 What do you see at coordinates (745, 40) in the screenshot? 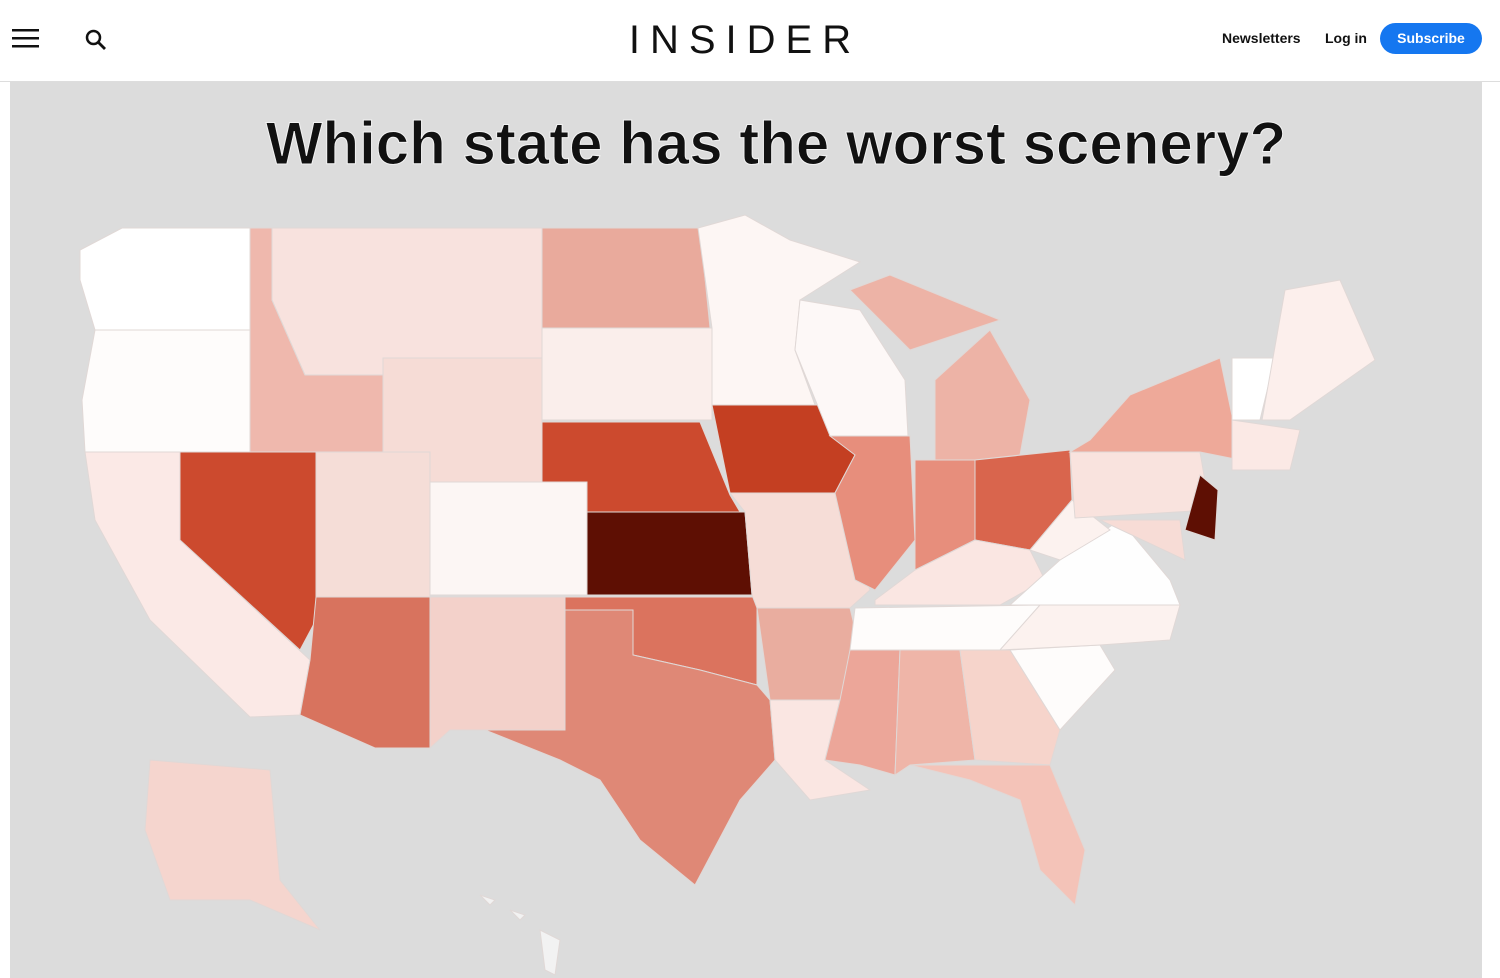
I see `logo: INSIDER` at bounding box center [745, 40].